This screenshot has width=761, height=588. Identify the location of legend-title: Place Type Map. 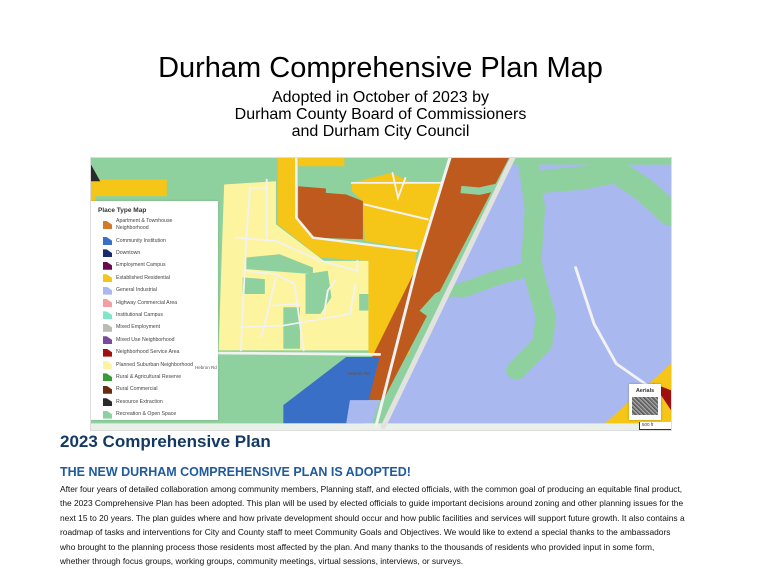
(122, 210).